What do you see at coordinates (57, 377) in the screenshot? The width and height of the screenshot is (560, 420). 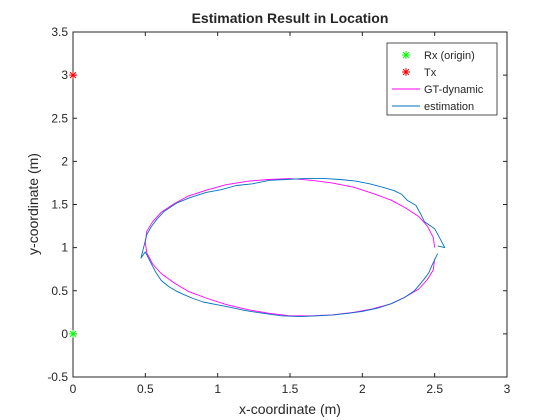 I see `y-tick-label: -0.5` at bounding box center [57, 377].